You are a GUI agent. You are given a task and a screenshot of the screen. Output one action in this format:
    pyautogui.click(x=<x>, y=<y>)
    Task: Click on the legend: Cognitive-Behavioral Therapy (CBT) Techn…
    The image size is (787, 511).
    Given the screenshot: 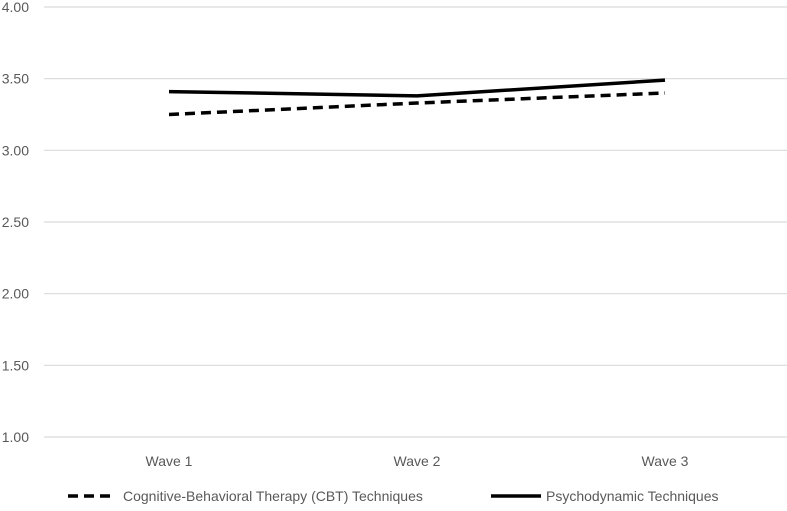 What is the action you would take?
    pyautogui.click(x=393, y=496)
    